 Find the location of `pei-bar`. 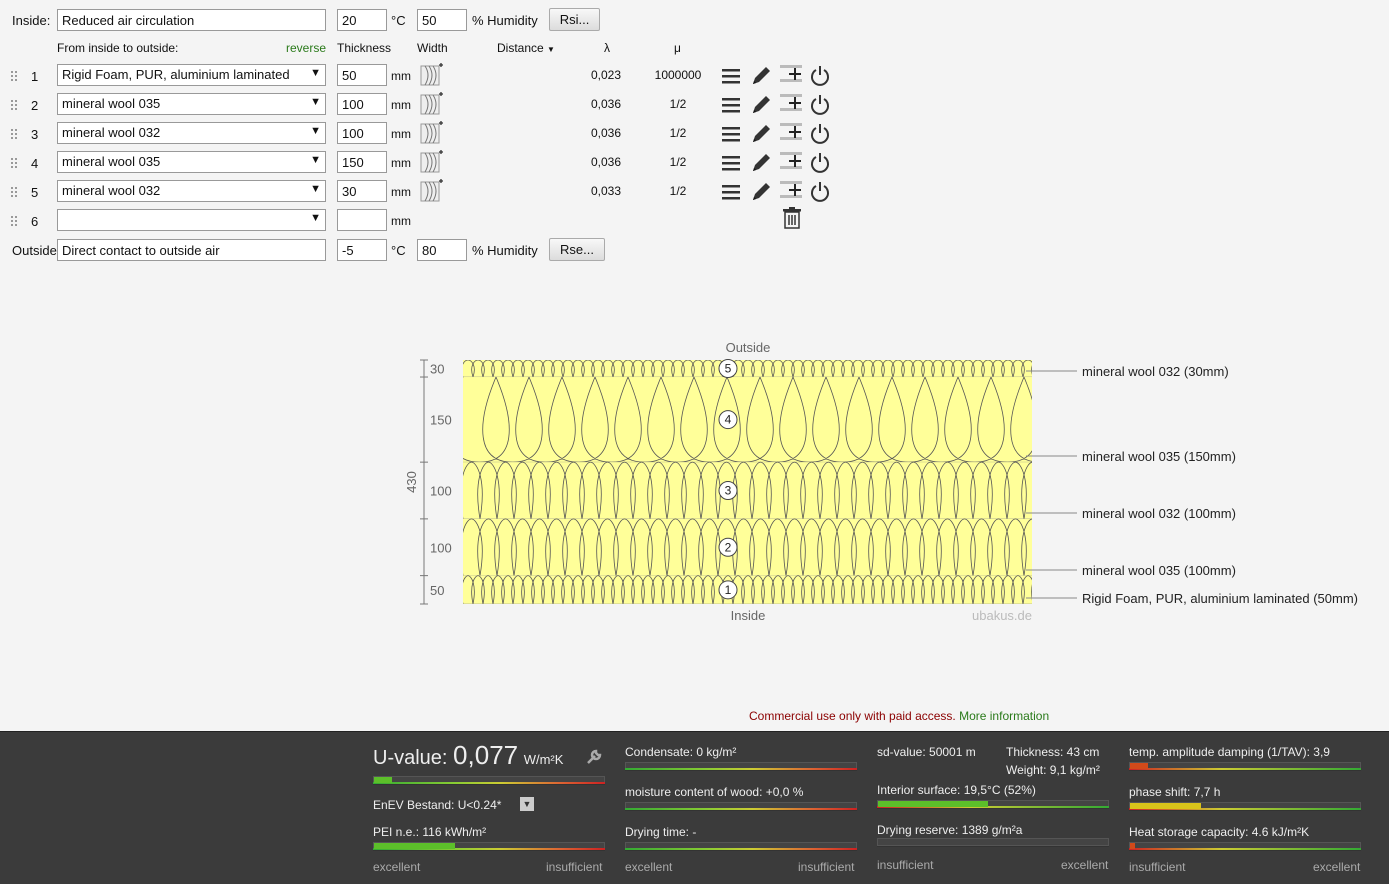

pei-bar is located at coordinates (489, 846).